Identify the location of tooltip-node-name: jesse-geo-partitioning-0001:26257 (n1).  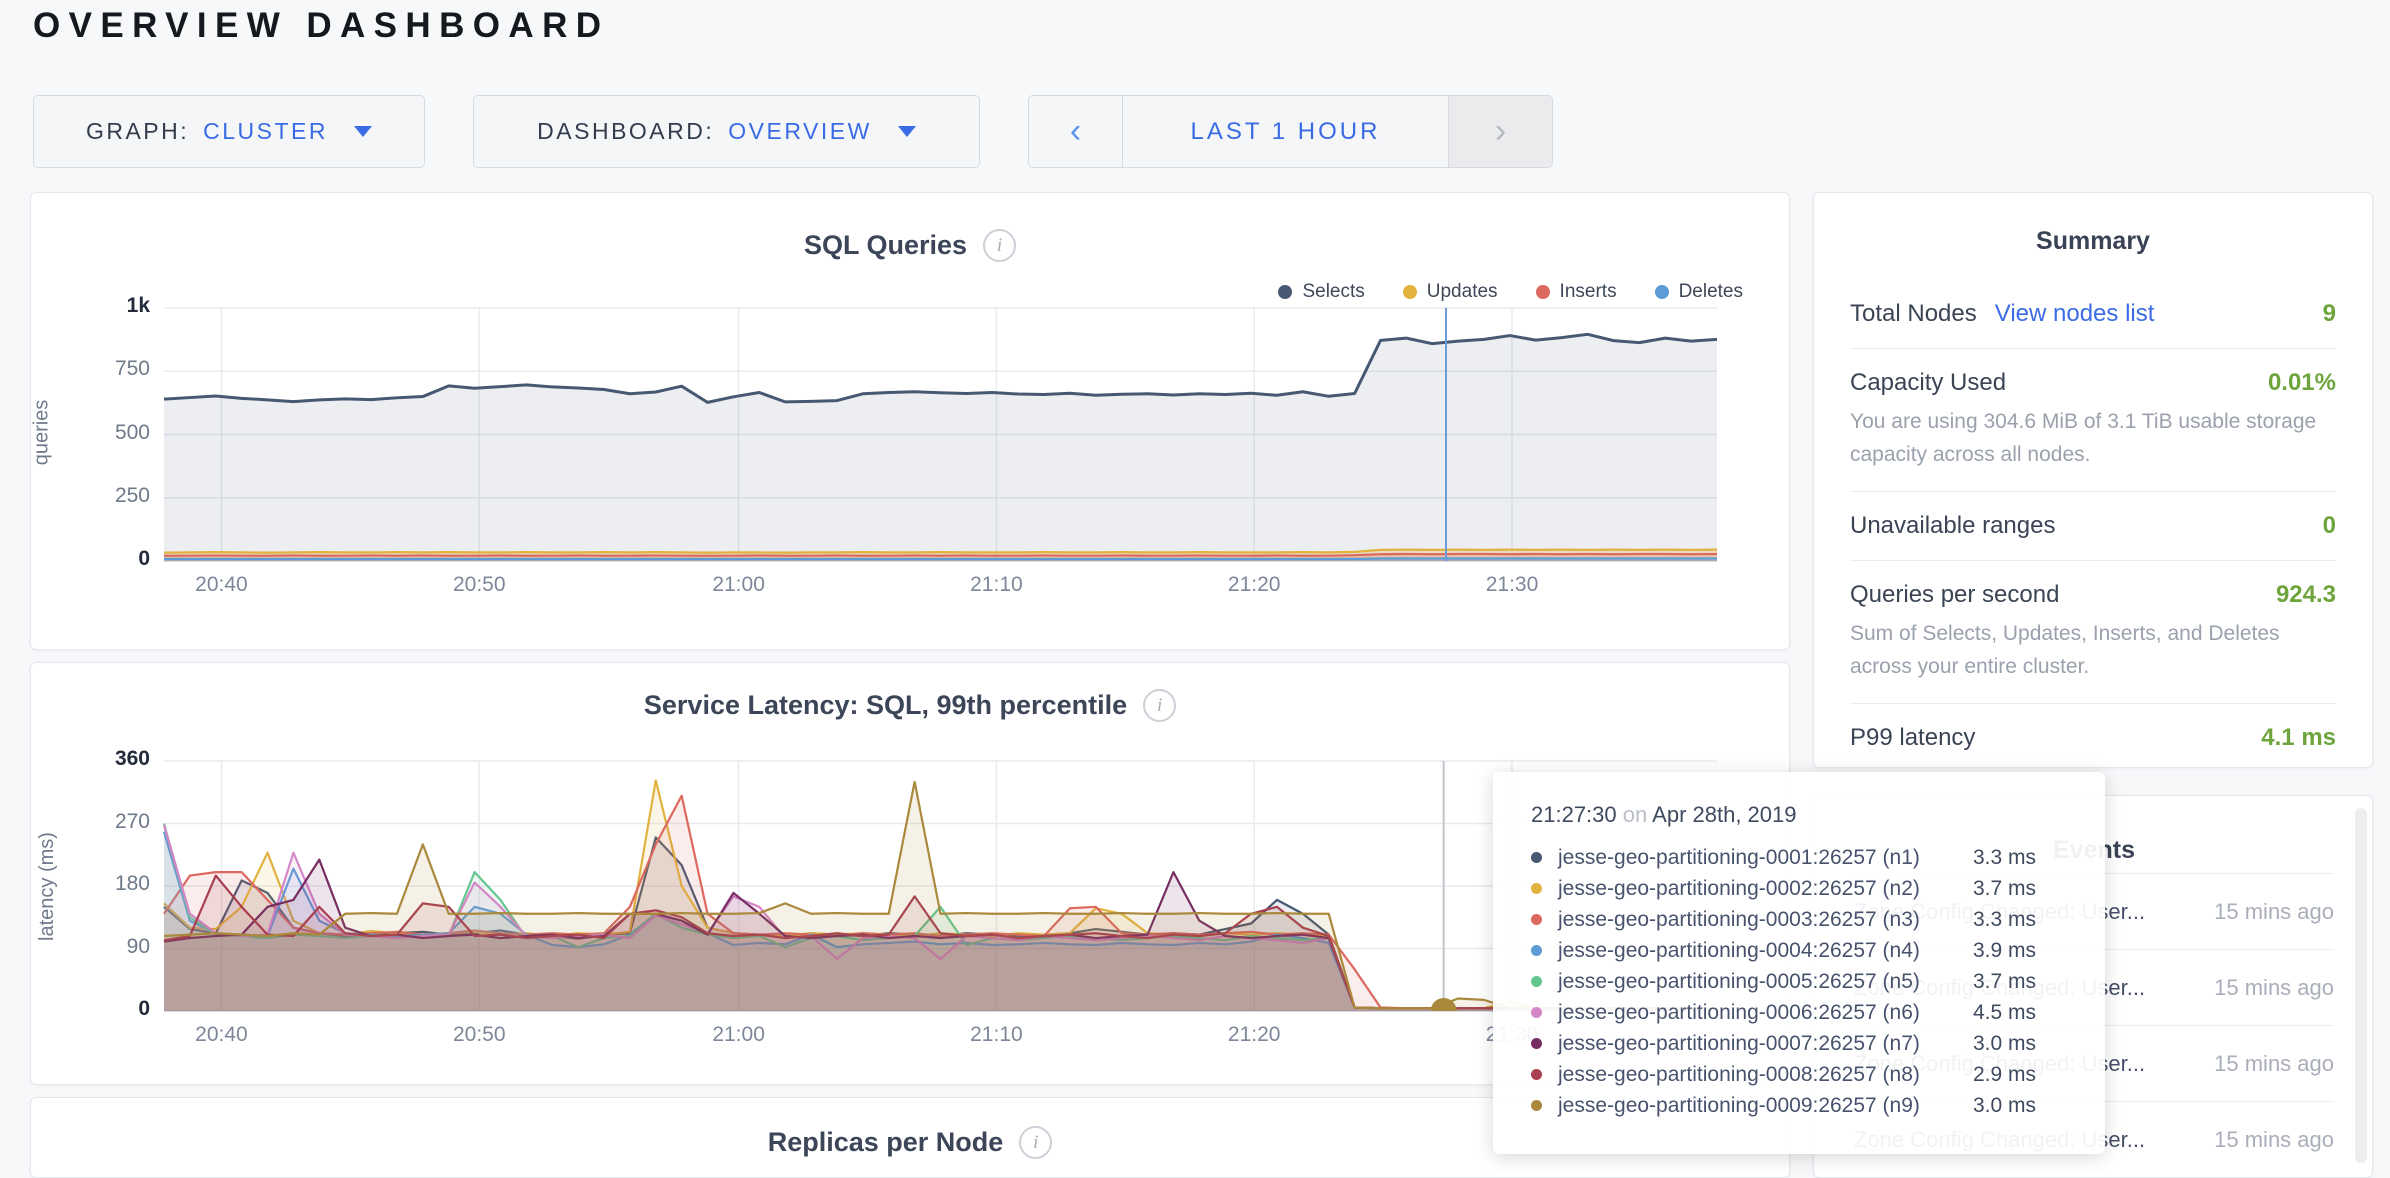
(1739, 857).